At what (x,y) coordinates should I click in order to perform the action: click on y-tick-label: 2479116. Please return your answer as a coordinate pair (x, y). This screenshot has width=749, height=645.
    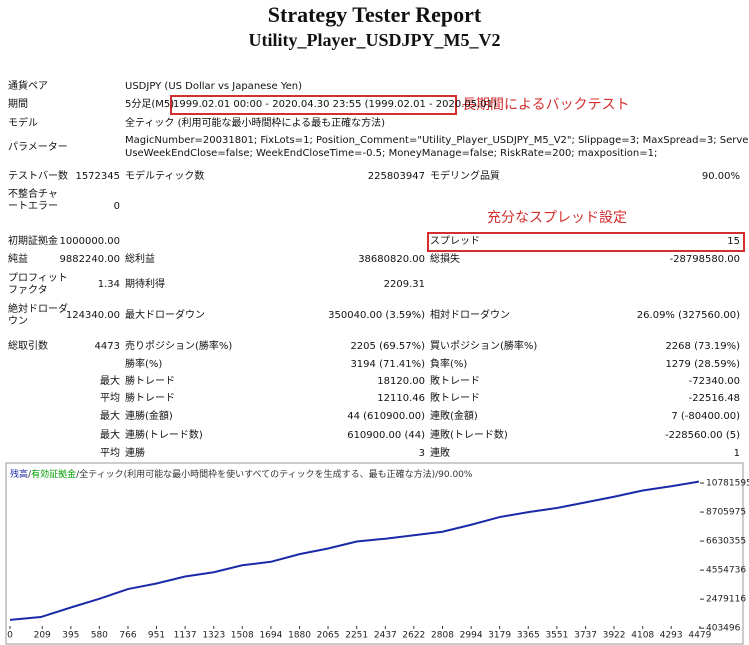
    Looking at the image, I should click on (726, 600).